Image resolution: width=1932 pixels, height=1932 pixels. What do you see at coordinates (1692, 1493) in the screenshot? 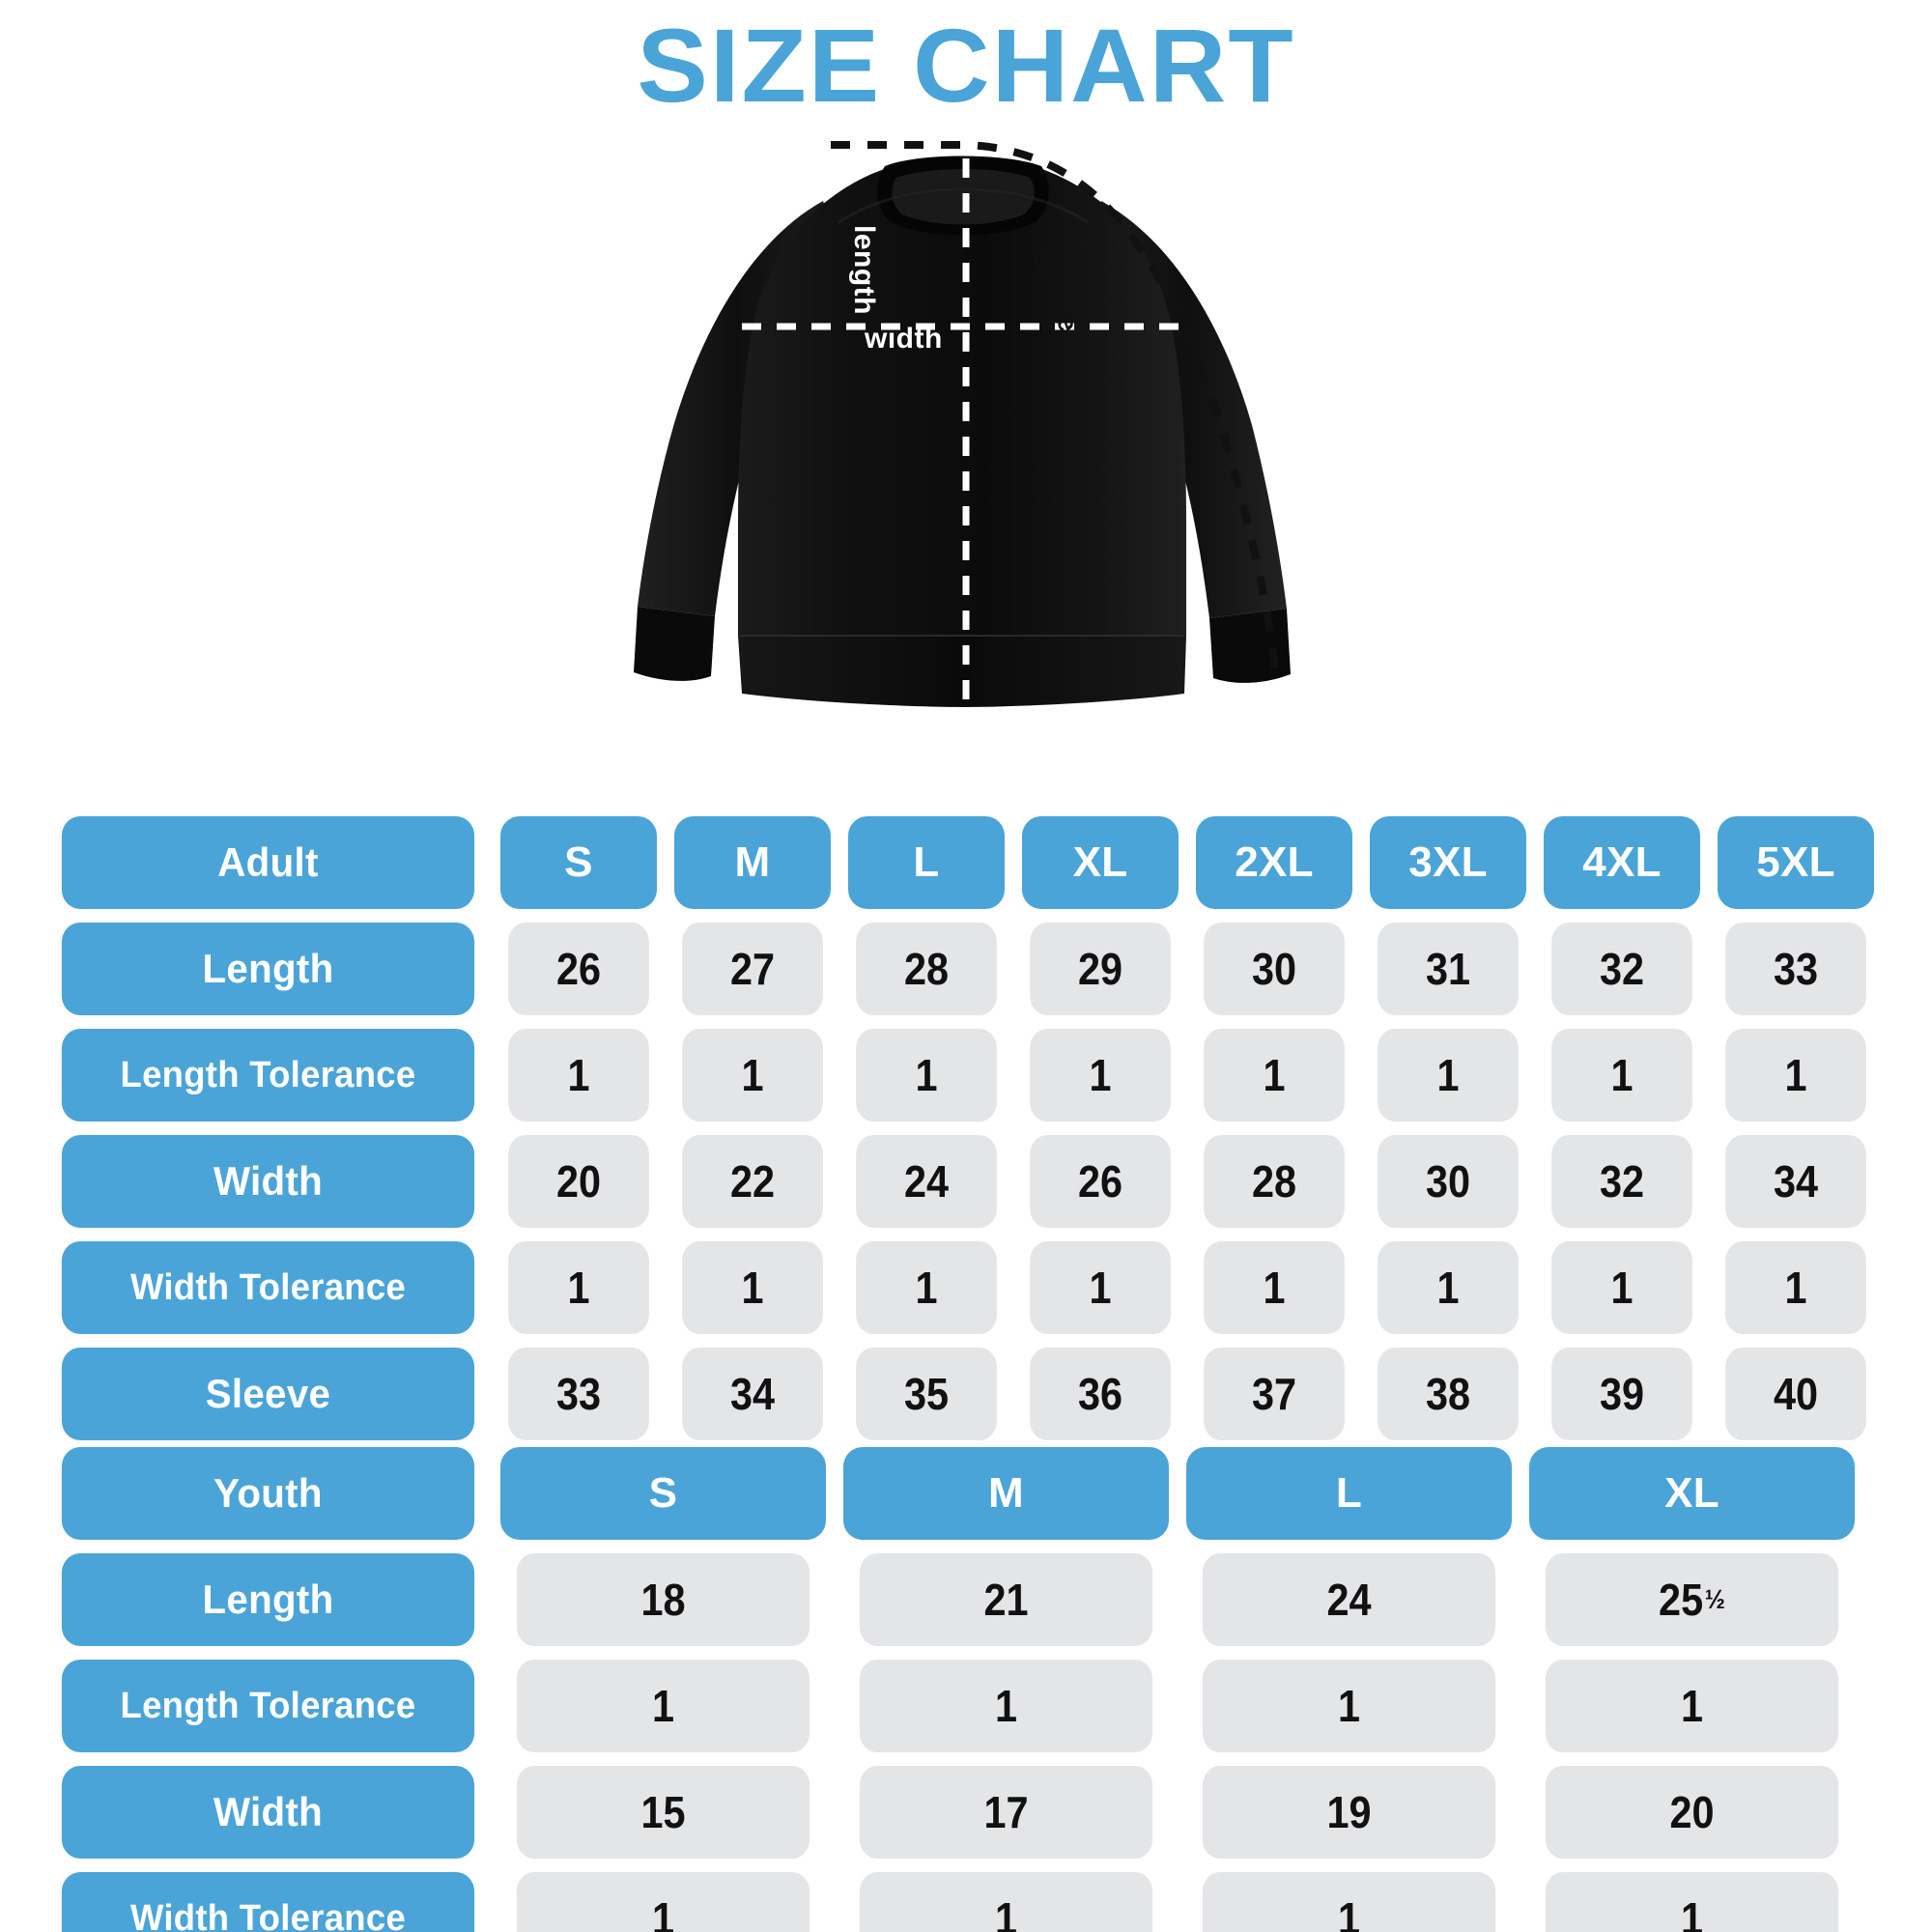
I see `youth-size-header-xl: XL` at bounding box center [1692, 1493].